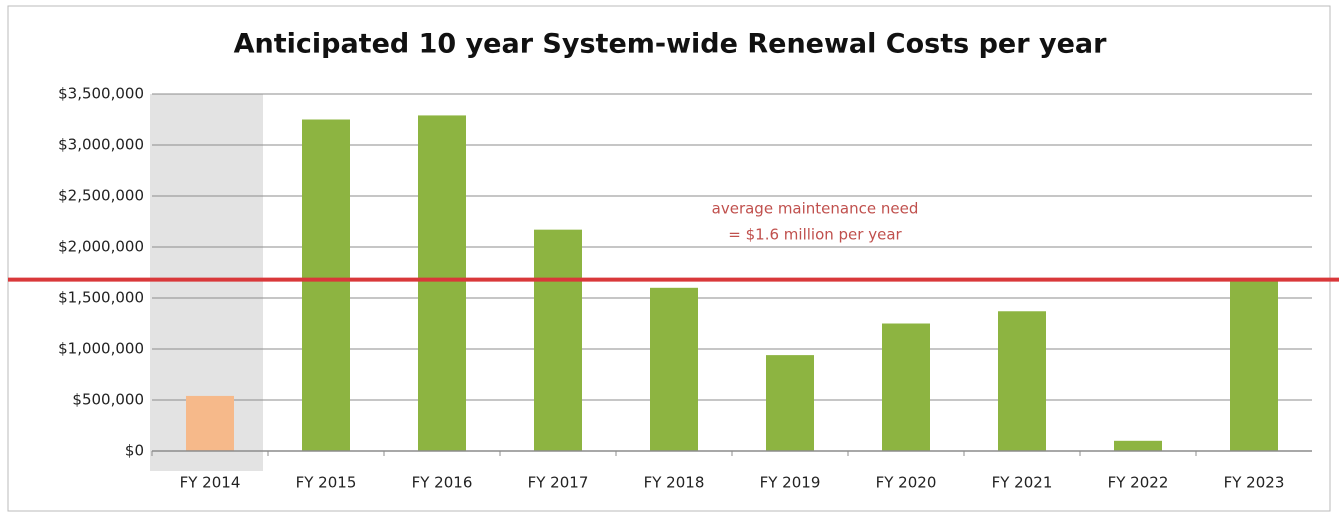 This screenshot has width=1339, height=517. What do you see at coordinates (558, 483) in the screenshot?
I see `x-tick-label: FY 2017` at bounding box center [558, 483].